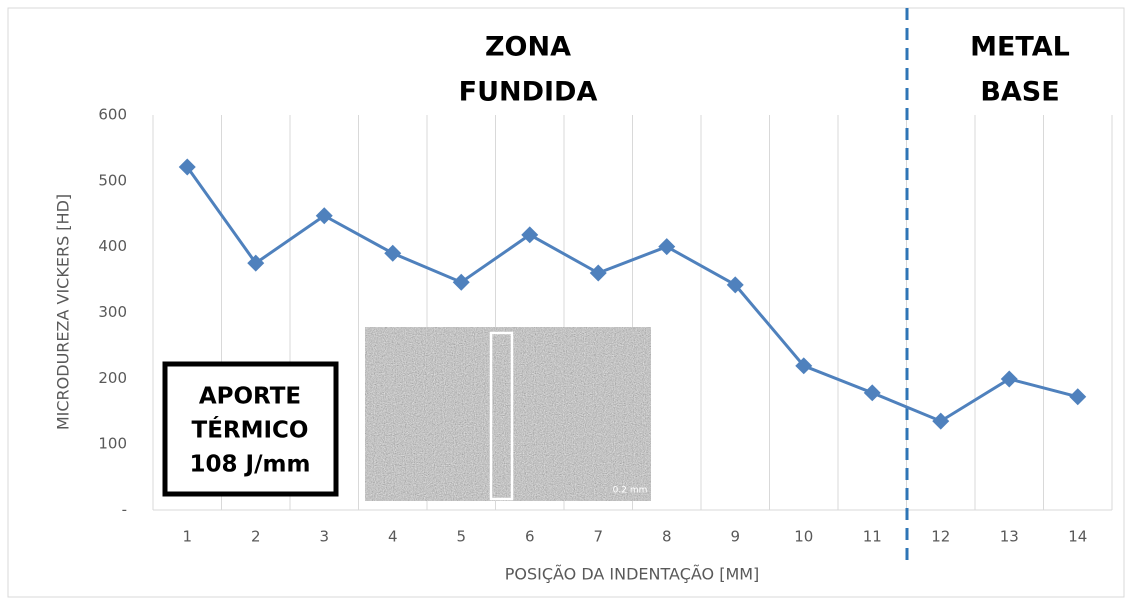 Image resolution: width=1132 pixels, height=605 pixels. I want to click on y-tick-label: 600, so click(112, 115).